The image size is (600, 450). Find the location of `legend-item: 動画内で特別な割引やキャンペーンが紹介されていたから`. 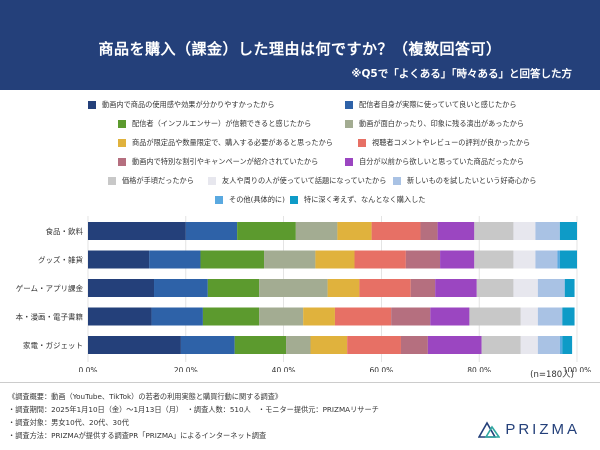

legend-item: 動画内で特別な割引やキャンペーンが紹介されていたから is located at coordinates (218, 162).